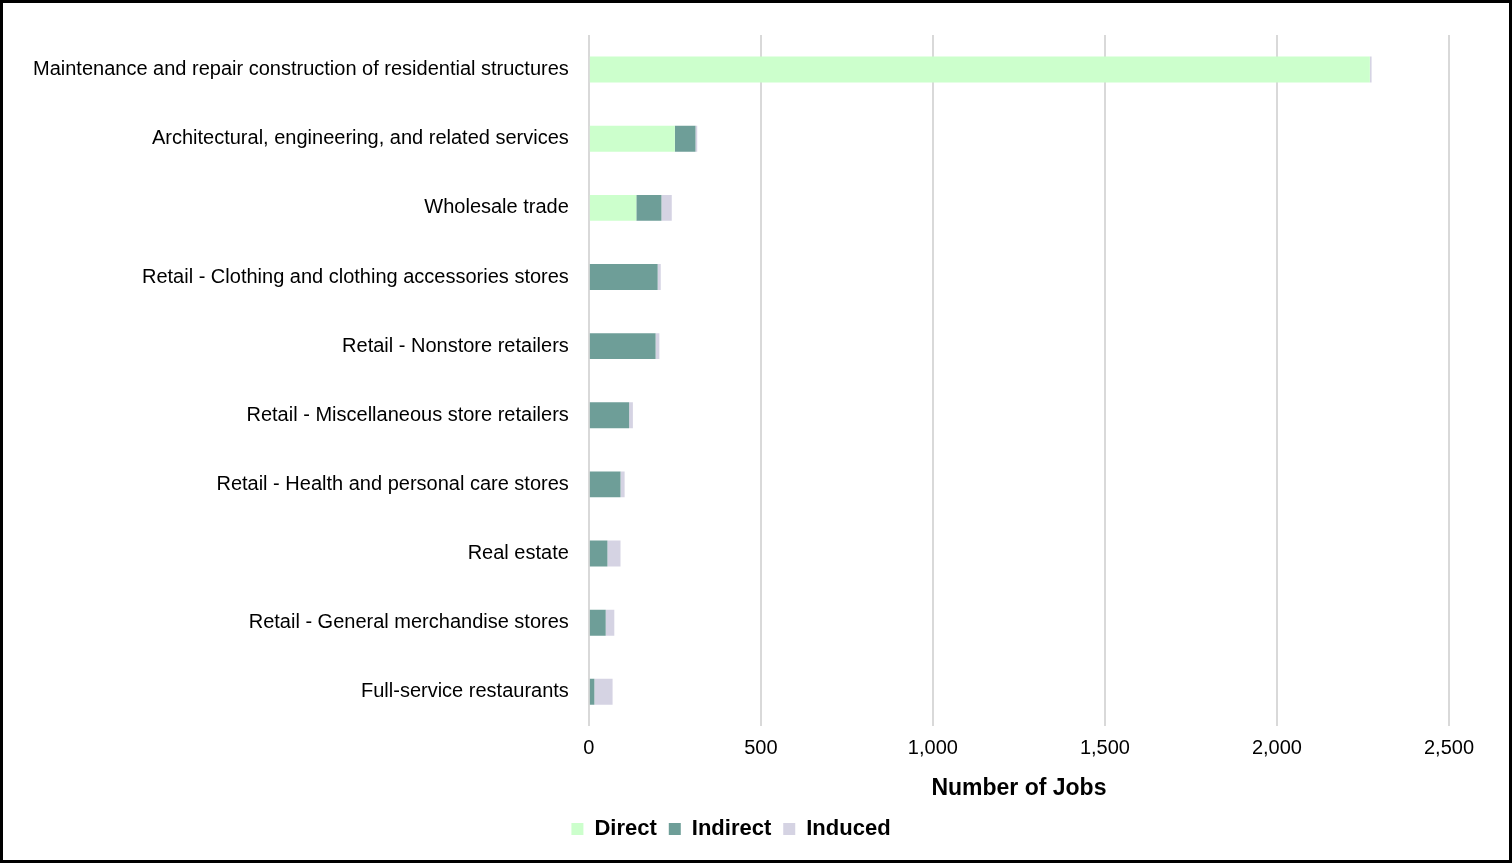  What do you see at coordinates (1104, 746) in the screenshot?
I see `x-tick-label: 1,500` at bounding box center [1104, 746].